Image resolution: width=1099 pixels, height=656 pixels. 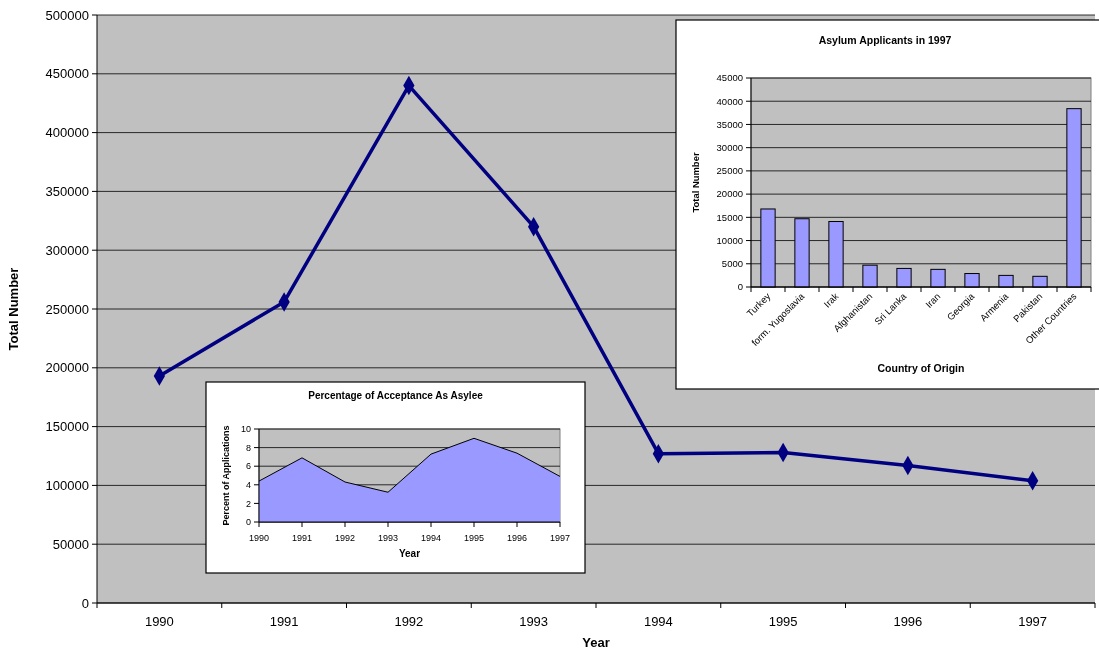 What do you see at coordinates (67, 427) in the screenshot?
I see `y-tick-label: 150000` at bounding box center [67, 427].